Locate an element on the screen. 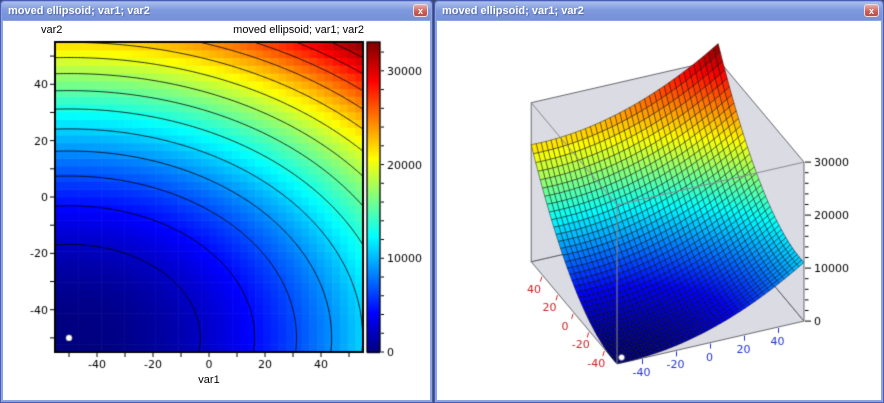 This screenshot has width=884, height=403. x-axis-title: var1 is located at coordinates (209, 380).